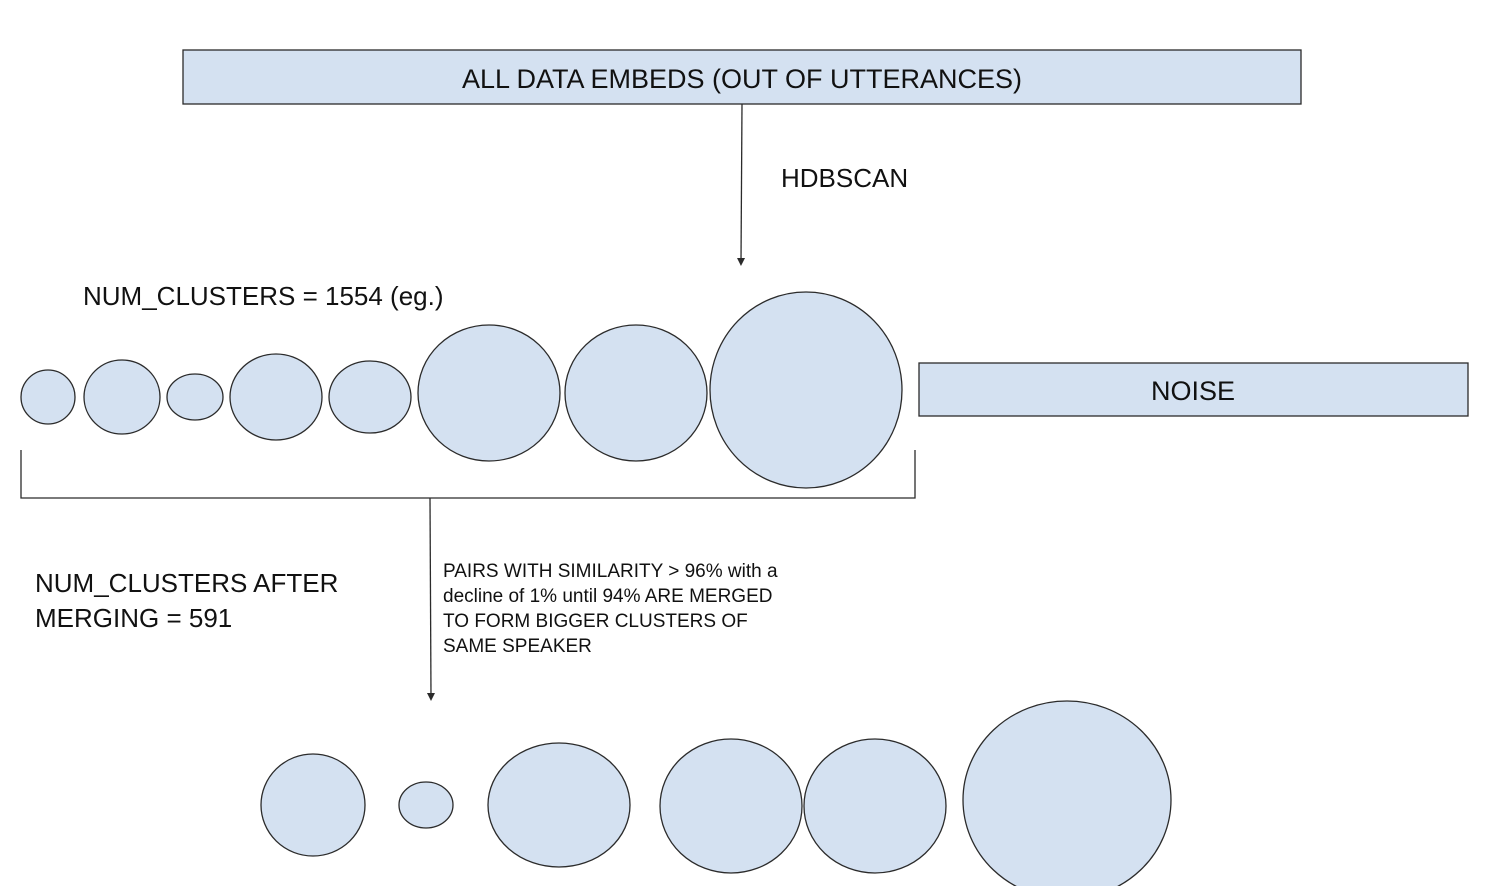 The image size is (1486, 886). What do you see at coordinates (133, 618) in the screenshot?
I see `num-clusters-after-label-line2: MERGING = 591` at bounding box center [133, 618].